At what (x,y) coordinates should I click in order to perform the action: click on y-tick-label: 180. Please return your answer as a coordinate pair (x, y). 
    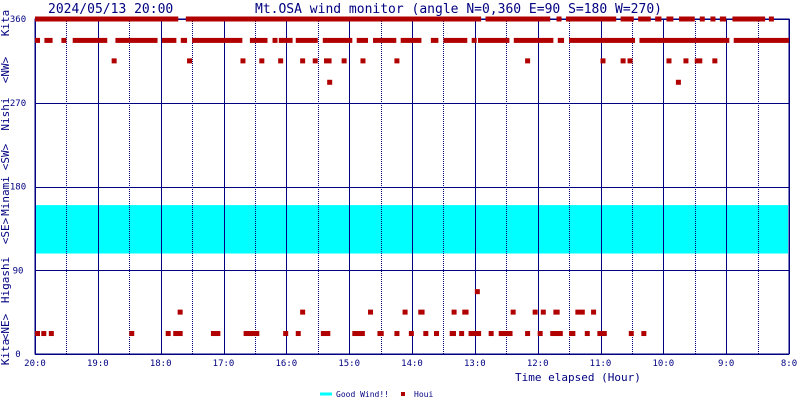
    Looking at the image, I should click on (18, 188).